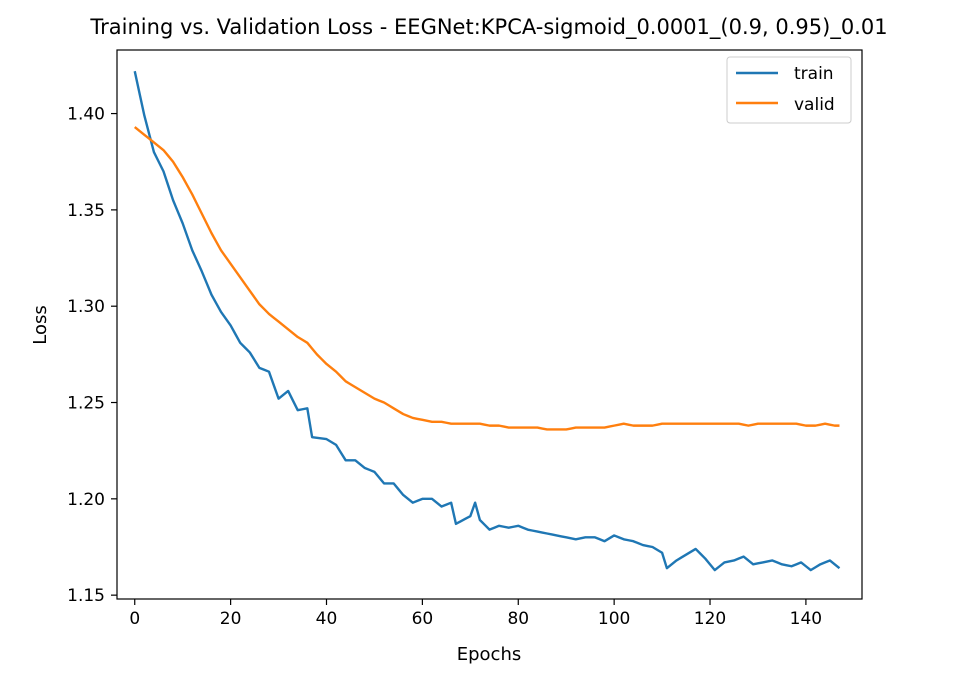 The width and height of the screenshot is (980, 678). I want to click on y-tick-label: 1.20, so click(86, 500).